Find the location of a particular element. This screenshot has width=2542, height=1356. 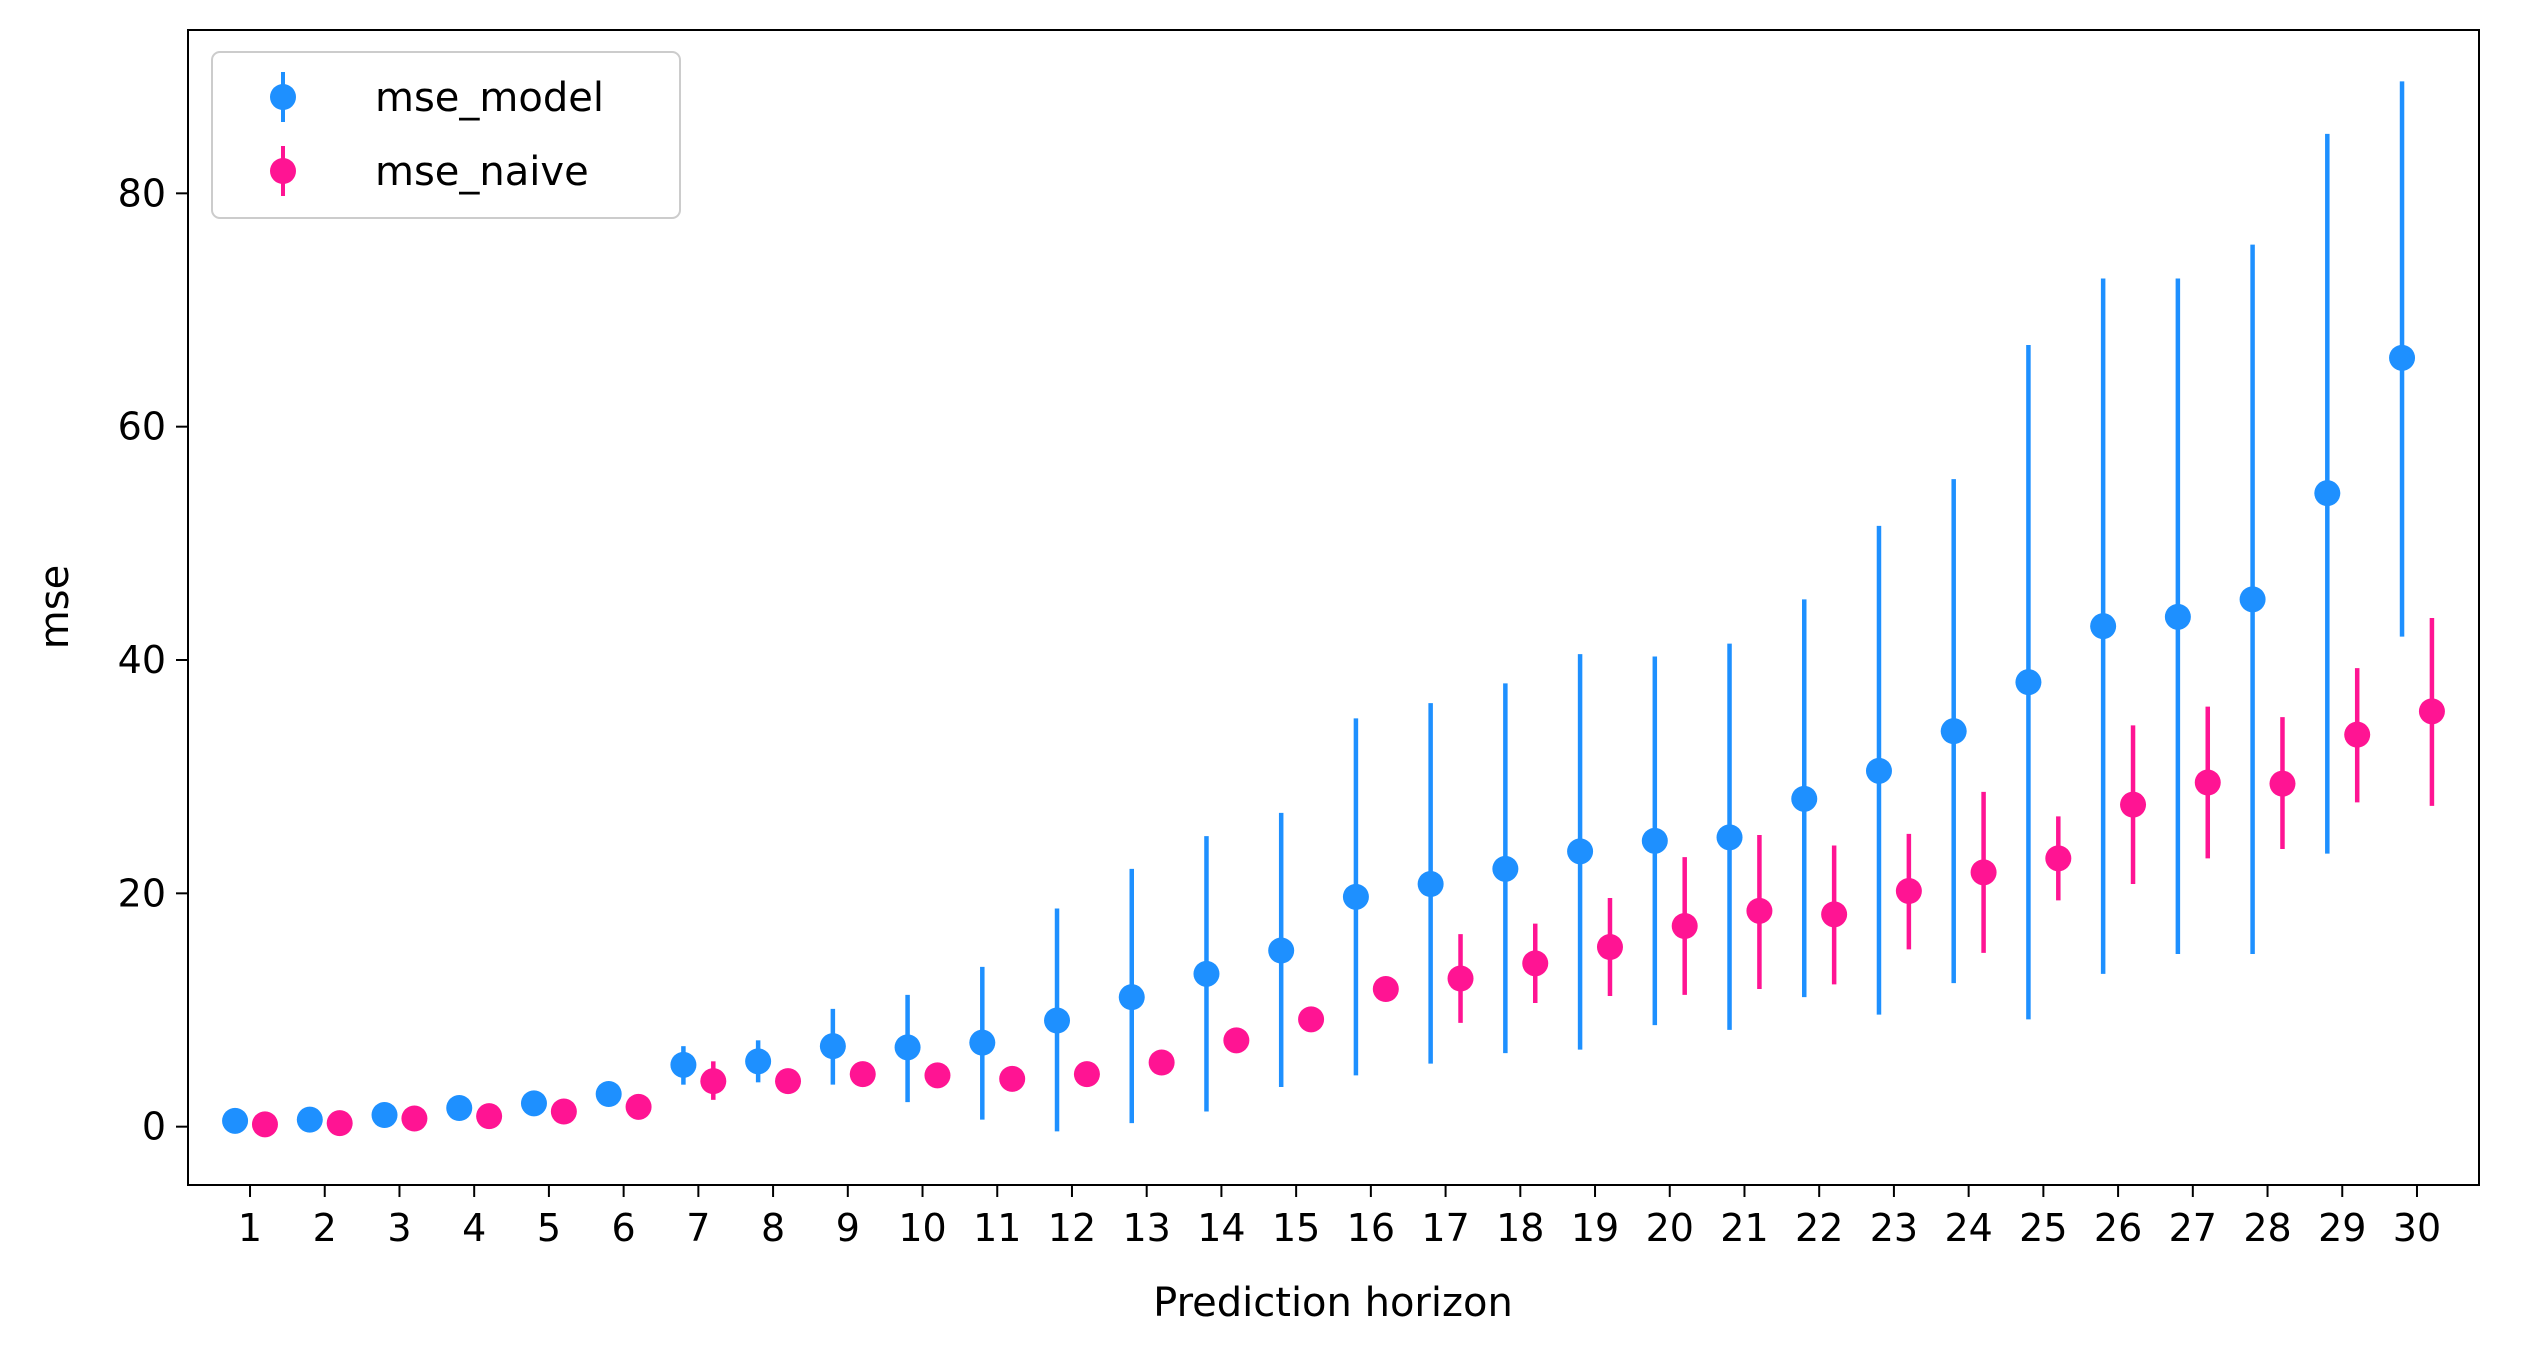

legend-item-mse-model: mse_model is located at coordinates (437, 97).